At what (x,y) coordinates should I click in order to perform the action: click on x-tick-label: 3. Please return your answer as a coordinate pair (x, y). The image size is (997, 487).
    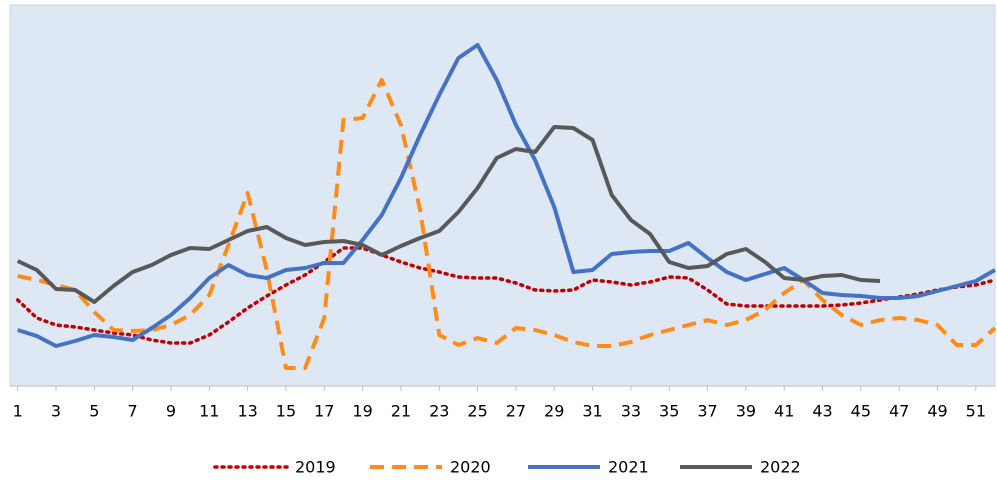
    Looking at the image, I should click on (56, 411).